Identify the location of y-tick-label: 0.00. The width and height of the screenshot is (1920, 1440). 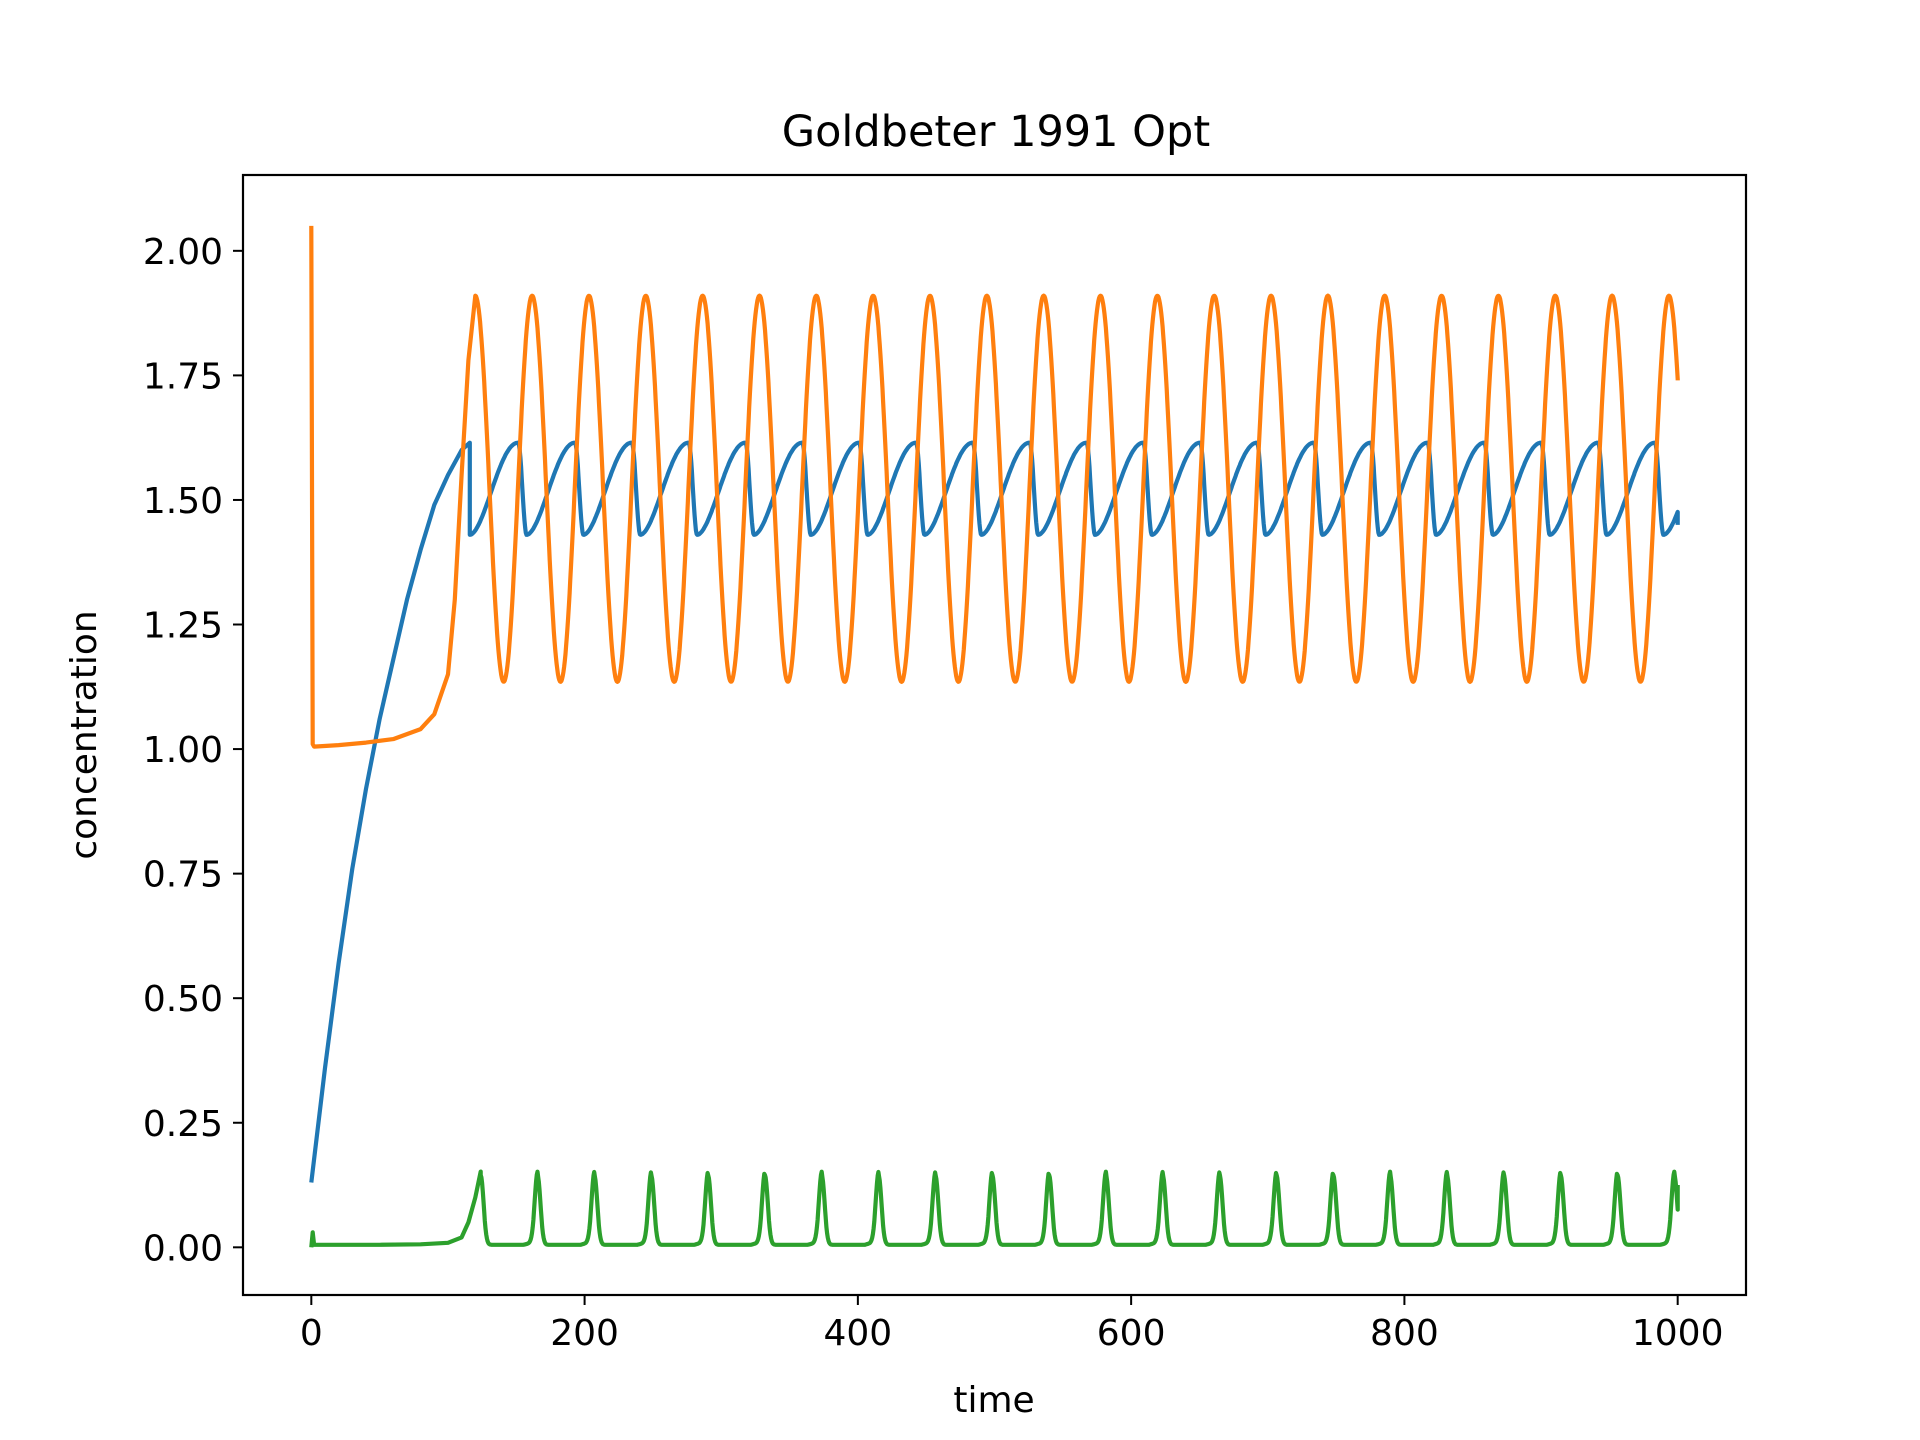
(183, 1248).